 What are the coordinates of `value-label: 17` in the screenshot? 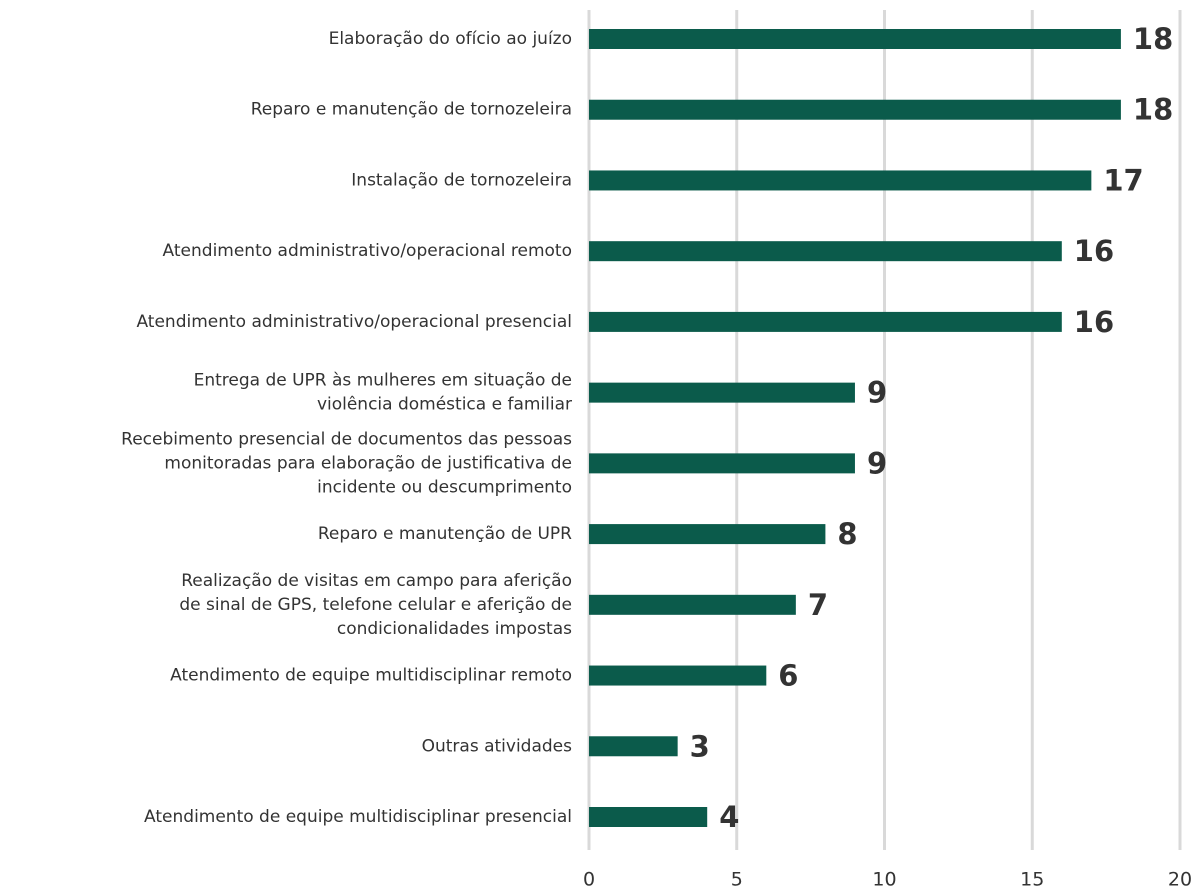 It's located at (1123, 180).